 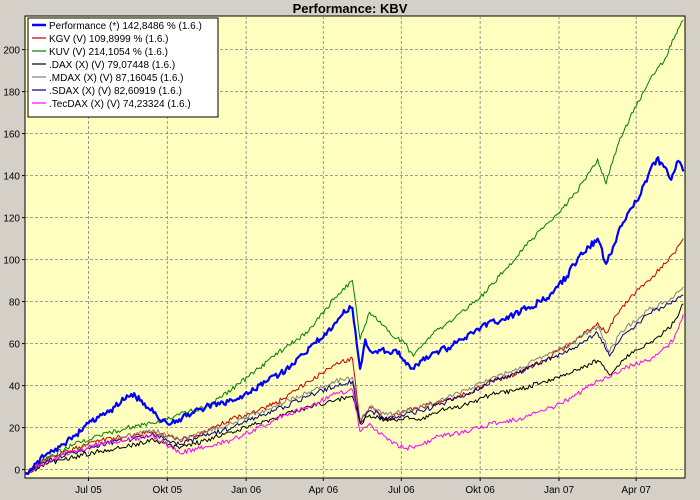 I want to click on y-tick-label: 100, so click(x=11, y=261).